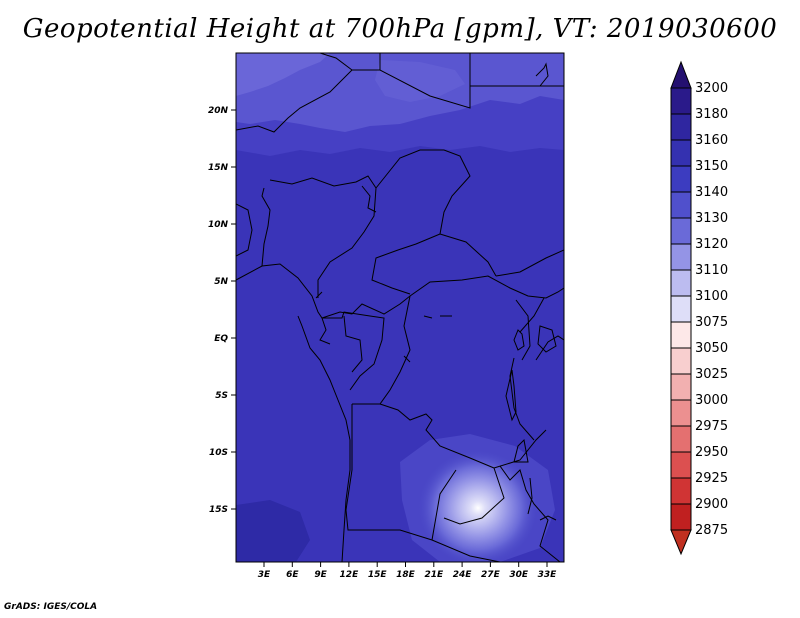 Image resolution: width=800 pixels, height=618 pixels. I want to click on lat-label: 10S, so click(218, 453).